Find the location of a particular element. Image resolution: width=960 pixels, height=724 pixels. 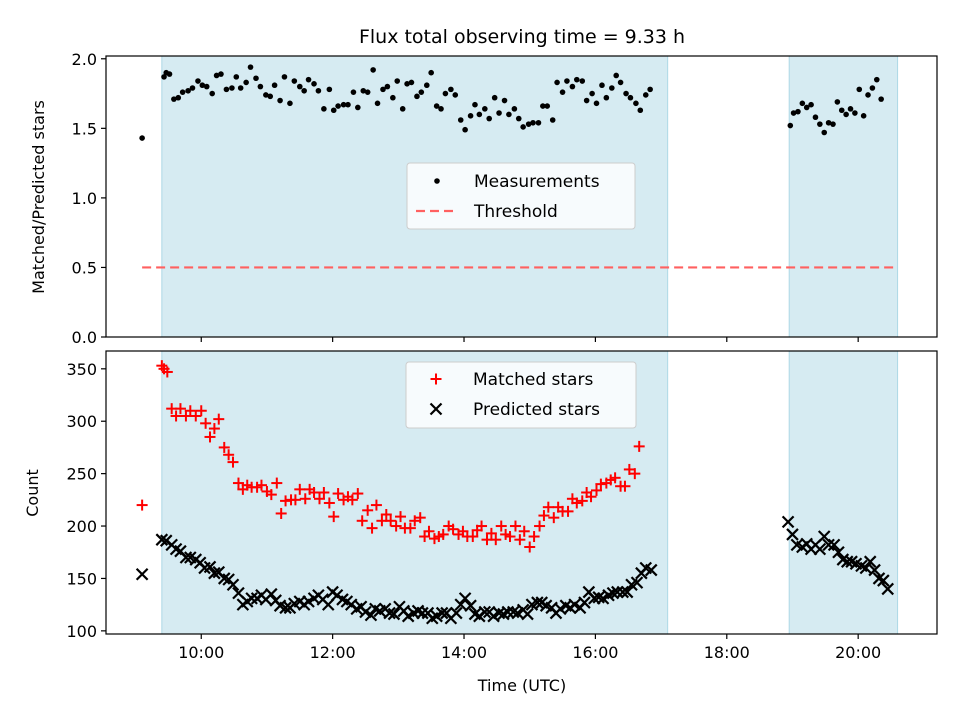

top-legend: Measurements Threshold is located at coordinates (521, 196).